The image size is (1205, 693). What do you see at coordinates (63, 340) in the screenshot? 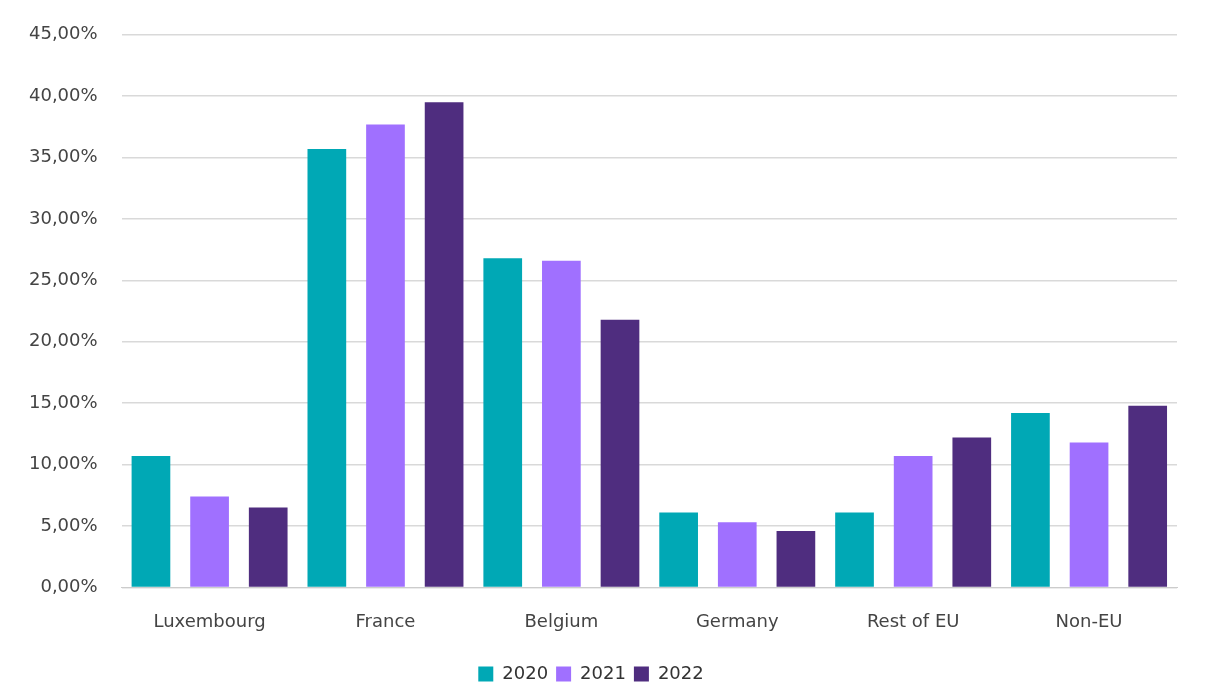
I see `y-tick-label: 20,00%` at bounding box center [63, 340].